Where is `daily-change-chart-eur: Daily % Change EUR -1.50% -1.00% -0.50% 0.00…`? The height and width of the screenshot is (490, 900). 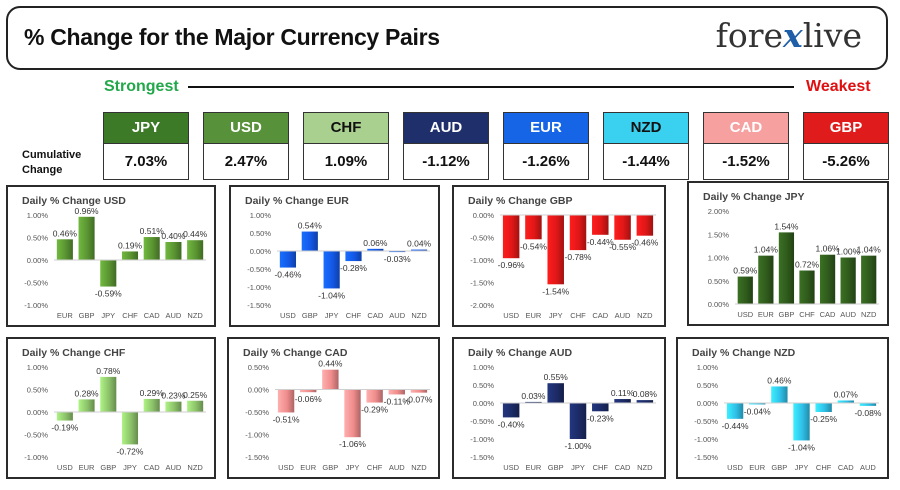 daily-change-chart-eur: Daily % Change EUR -1.50% -1.00% -0.50% 0.00… is located at coordinates (338, 257).